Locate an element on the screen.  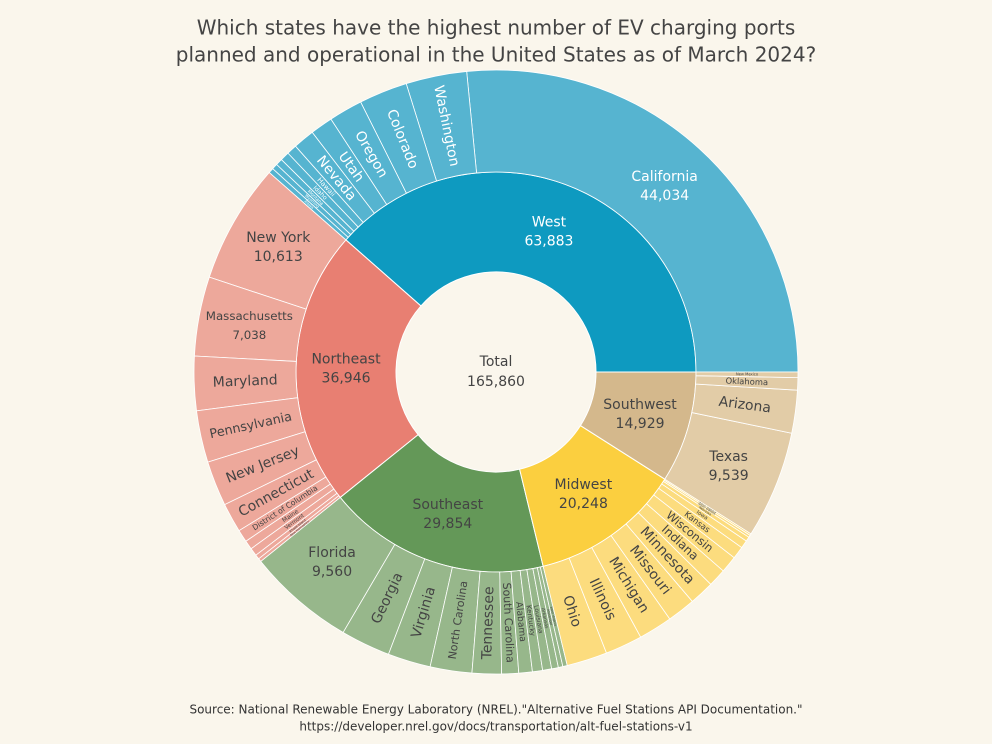
region-label: Northeast is located at coordinates (346, 360).